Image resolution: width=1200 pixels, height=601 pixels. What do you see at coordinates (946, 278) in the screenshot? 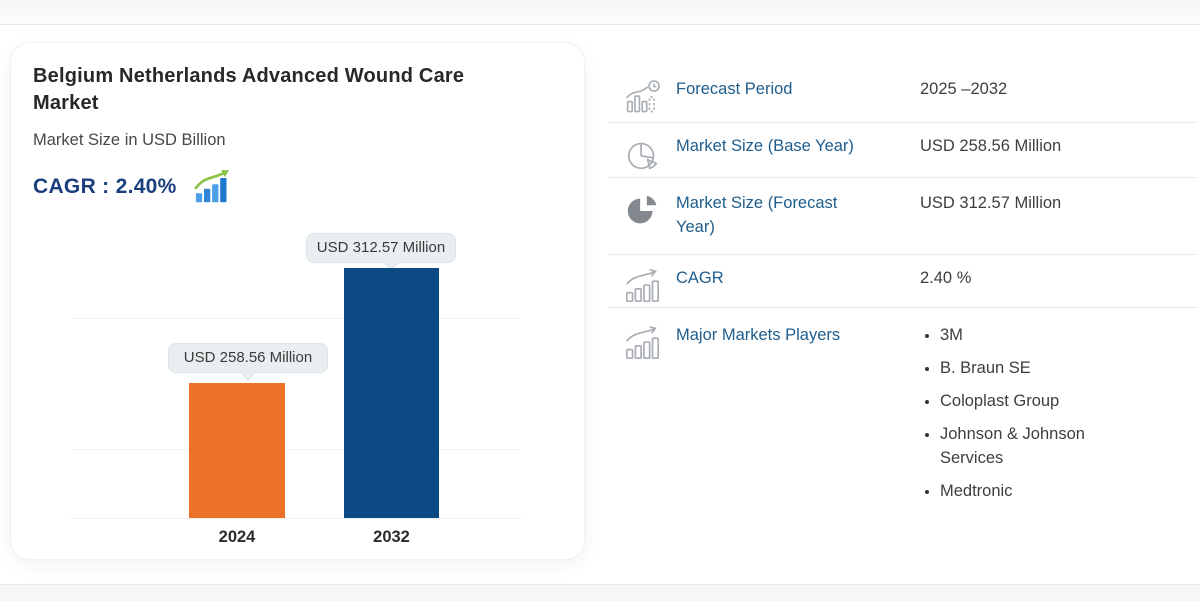
I see `detail-value: 2.40 %` at bounding box center [946, 278].